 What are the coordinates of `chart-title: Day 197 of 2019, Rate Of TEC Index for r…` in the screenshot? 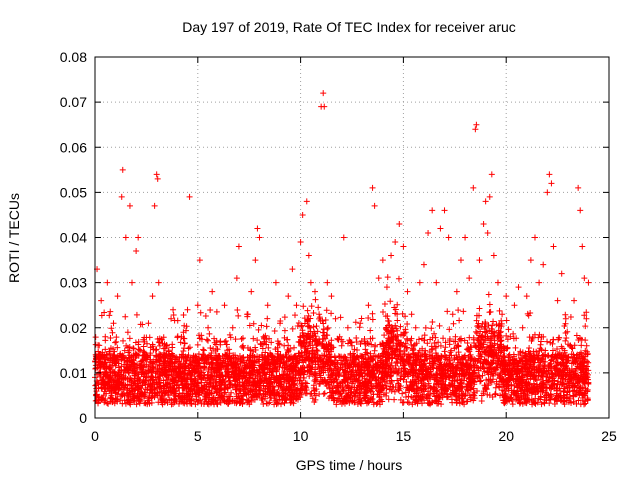 It's located at (349, 27).